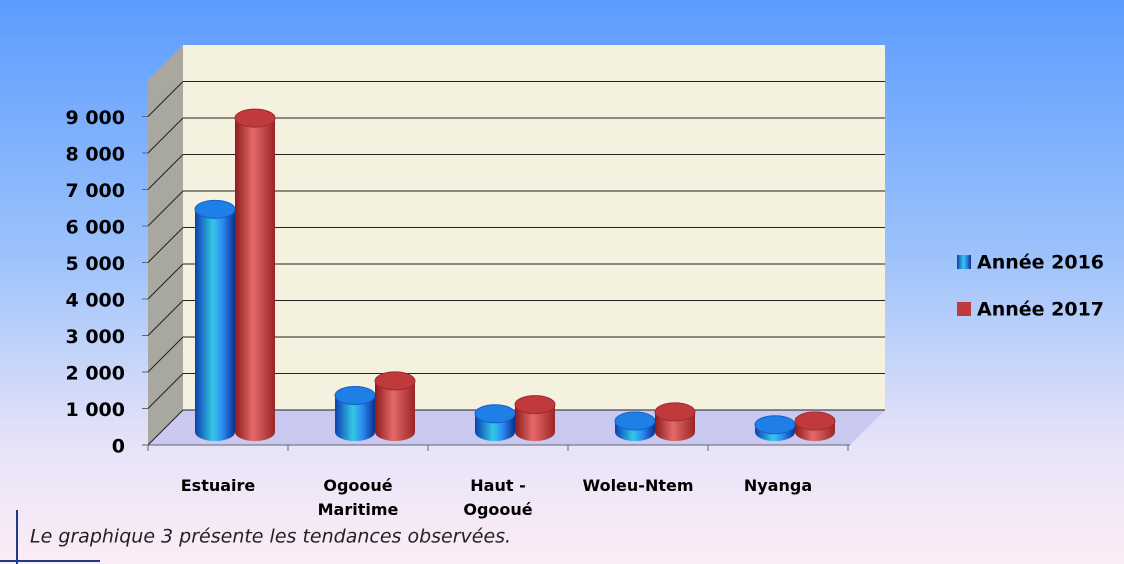 This screenshot has height=564, width=1124. What do you see at coordinates (118, 447) in the screenshot?
I see `y-tick-label: 0` at bounding box center [118, 447].